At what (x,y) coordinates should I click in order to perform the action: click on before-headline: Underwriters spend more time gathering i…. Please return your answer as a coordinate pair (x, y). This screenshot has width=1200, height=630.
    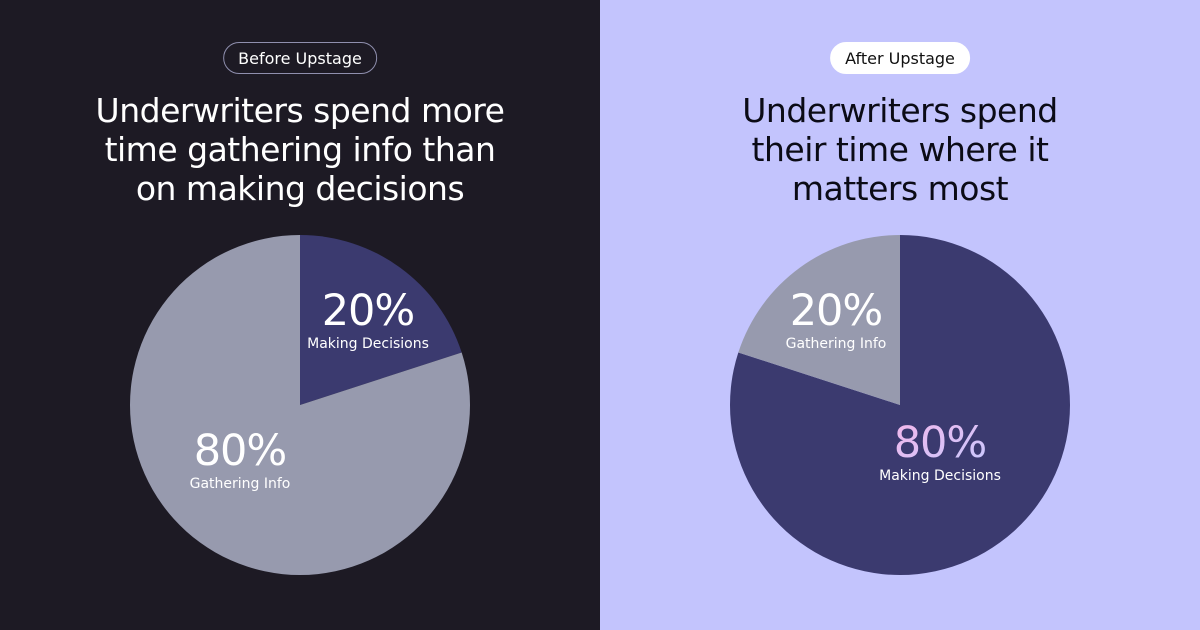
    Looking at the image, I should click on (300, 149).